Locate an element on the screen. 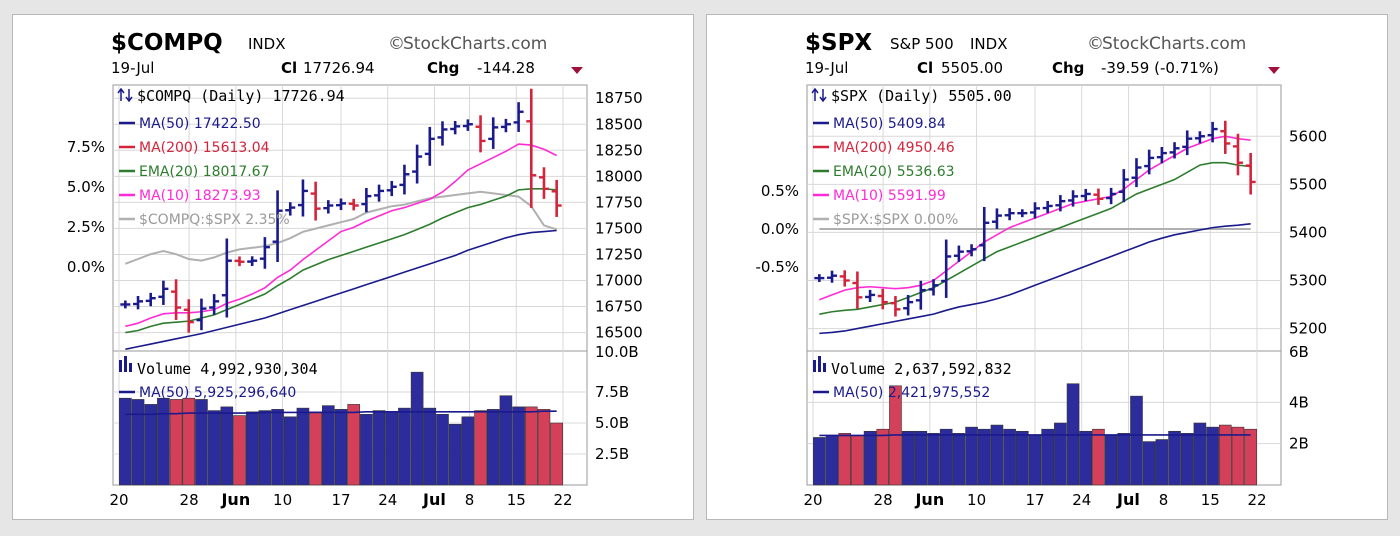  compq-price-legend-icon is located at coordinates (125, 95).